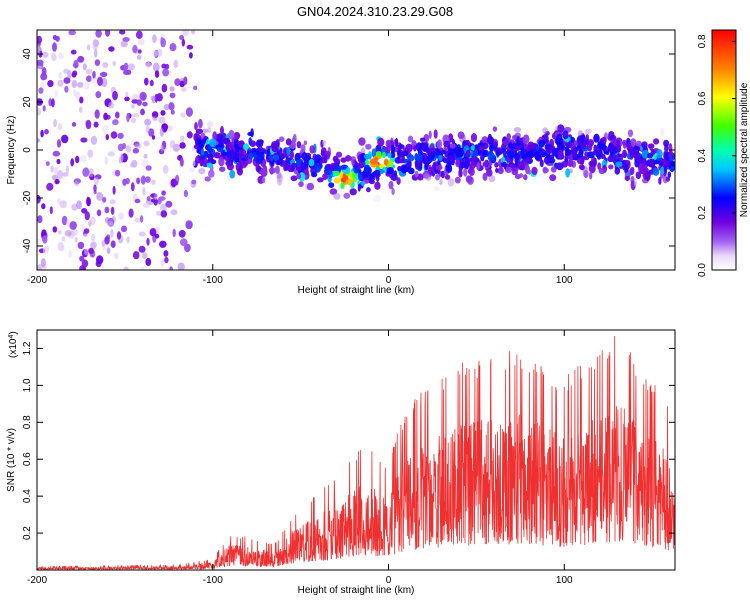  Describe the element at coordinates (702, 98) in the screenshot. I see `colorbar-tick-label: 0.6` at that location.